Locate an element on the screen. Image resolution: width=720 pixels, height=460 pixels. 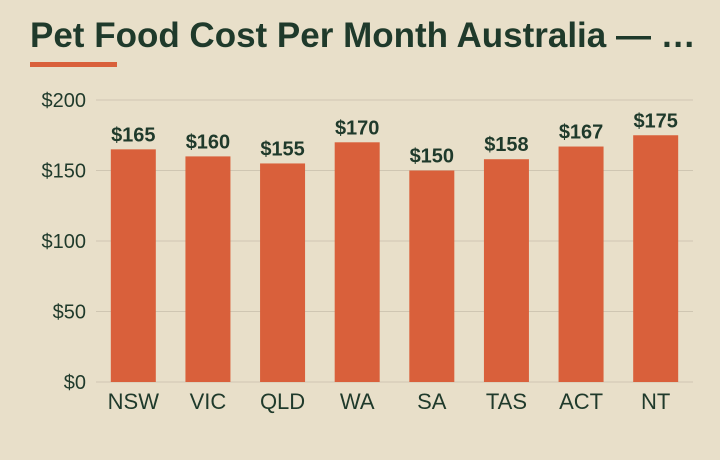
y-tick-label: $150 is located at coordinates (64, 172).